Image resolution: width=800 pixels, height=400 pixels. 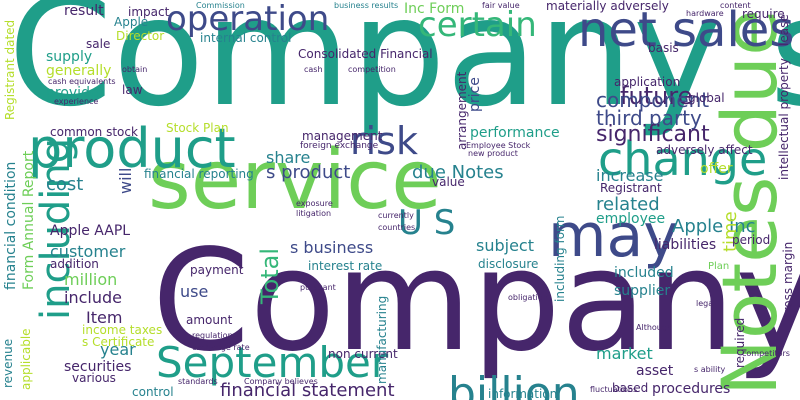 What do you see at coordinates (523, 393) in the screenshot?
I see `cloud-word: information` at bounding box center [523, 393].